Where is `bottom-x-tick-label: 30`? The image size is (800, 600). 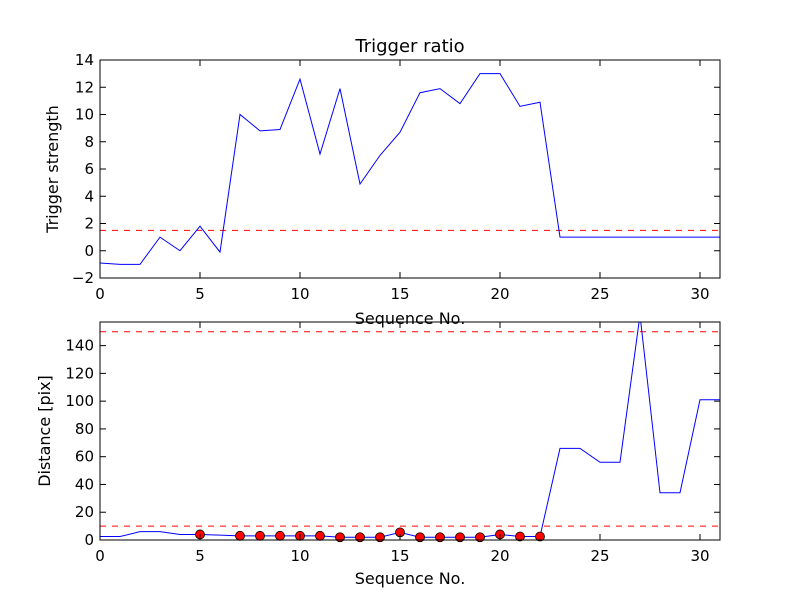
bottom-x-tick-label: 30 is located at coordinates (699, 556).